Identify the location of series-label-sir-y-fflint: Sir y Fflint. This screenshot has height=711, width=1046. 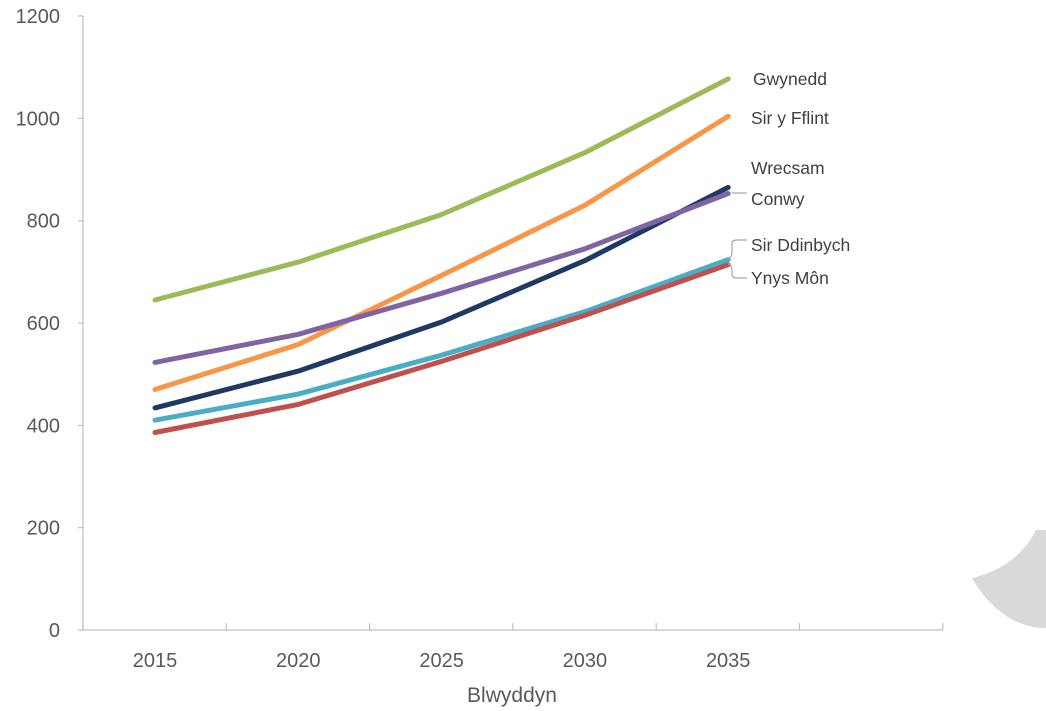
(790, 118).